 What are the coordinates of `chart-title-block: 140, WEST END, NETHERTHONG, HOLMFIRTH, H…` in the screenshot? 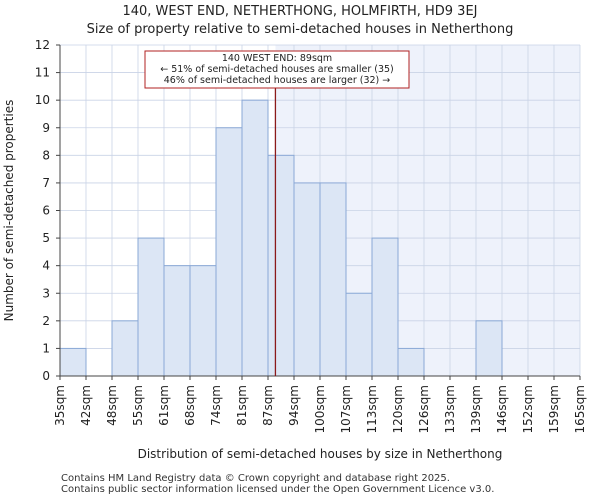 It's located at (300, 21).